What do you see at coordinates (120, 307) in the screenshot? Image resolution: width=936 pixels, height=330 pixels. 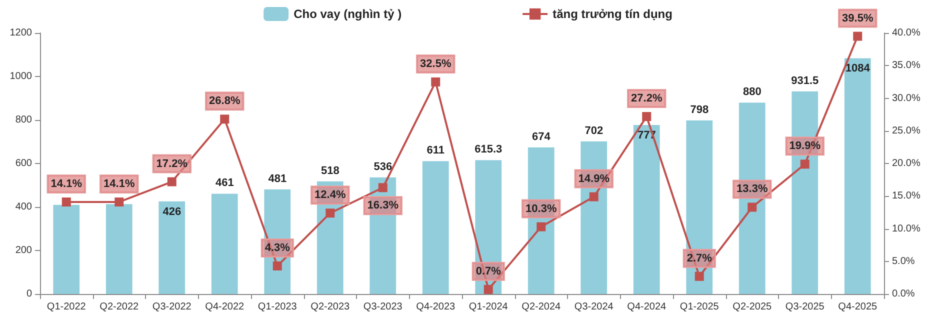 I see `x-tick-label: Q2-2022` at bounding box center [120, 307].